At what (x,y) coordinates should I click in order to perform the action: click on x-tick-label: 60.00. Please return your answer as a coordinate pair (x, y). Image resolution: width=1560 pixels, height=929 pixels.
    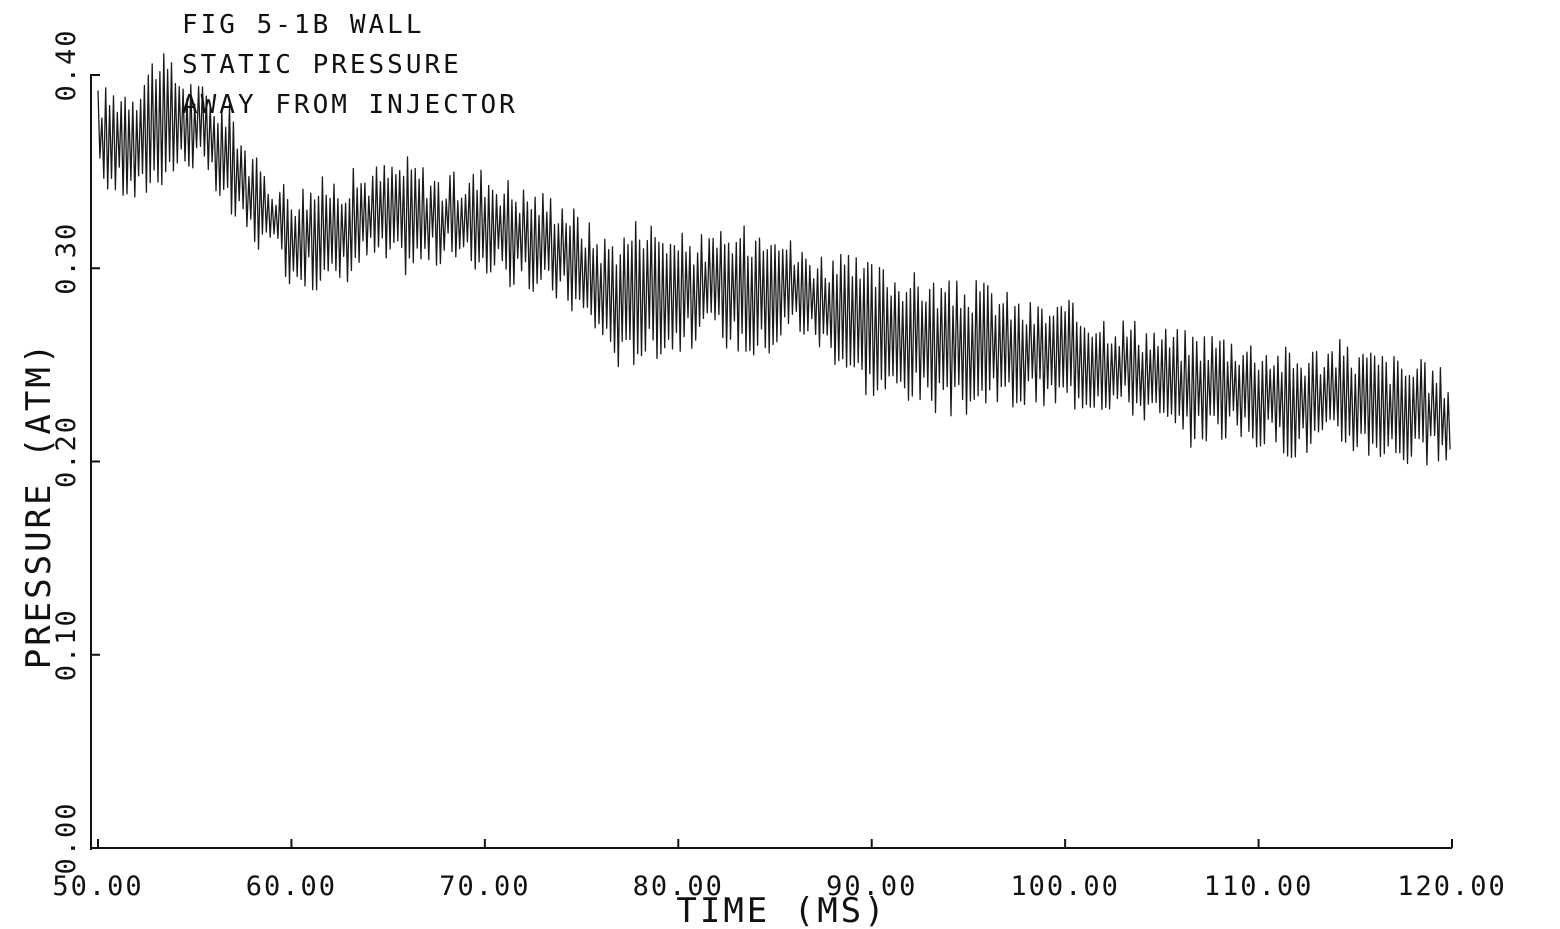
    Looking at the image, I should click on (291, 886).